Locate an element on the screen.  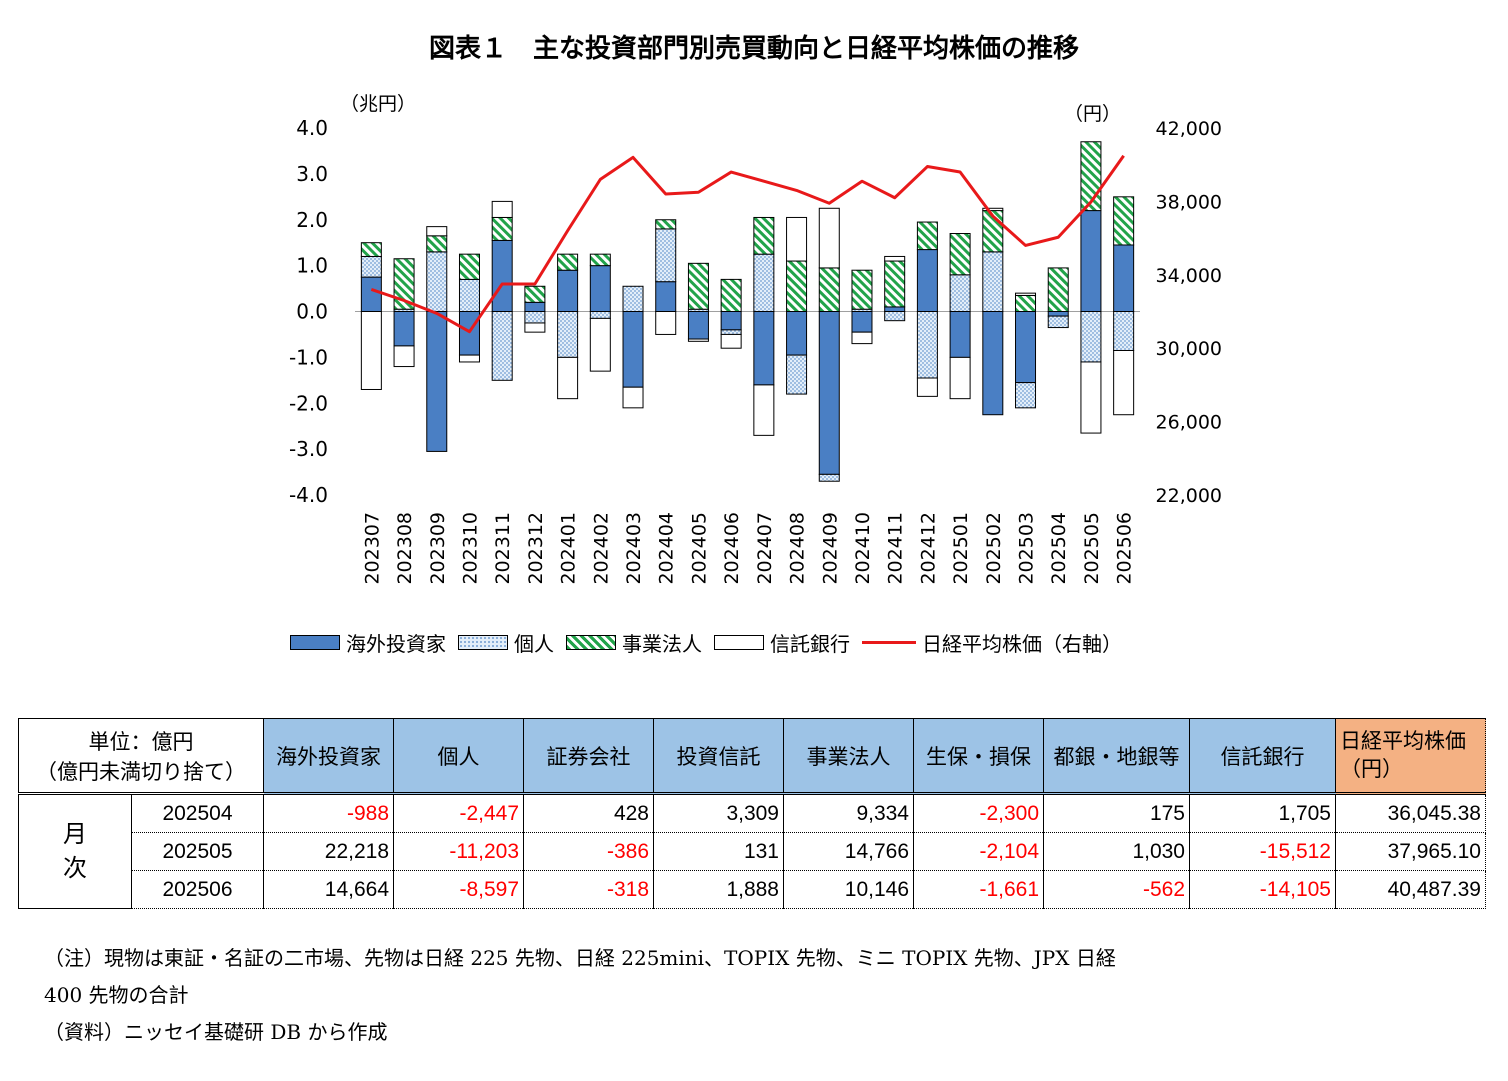
table-cell: -2,447 is located at coordinates (458, 813).